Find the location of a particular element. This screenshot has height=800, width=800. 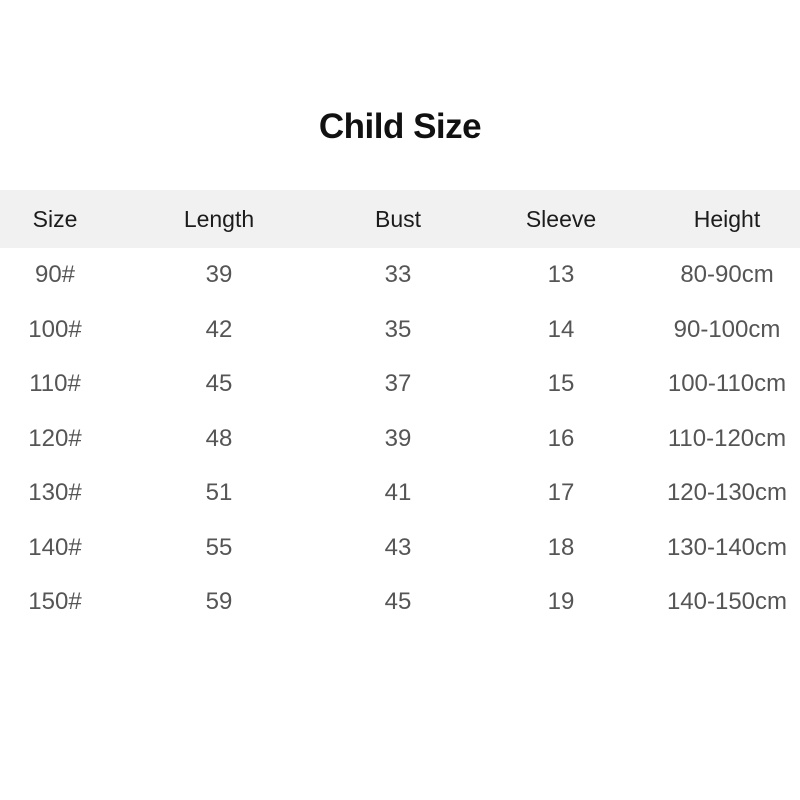

table-cell-bust: 37 is located at coordinates (398, 384).